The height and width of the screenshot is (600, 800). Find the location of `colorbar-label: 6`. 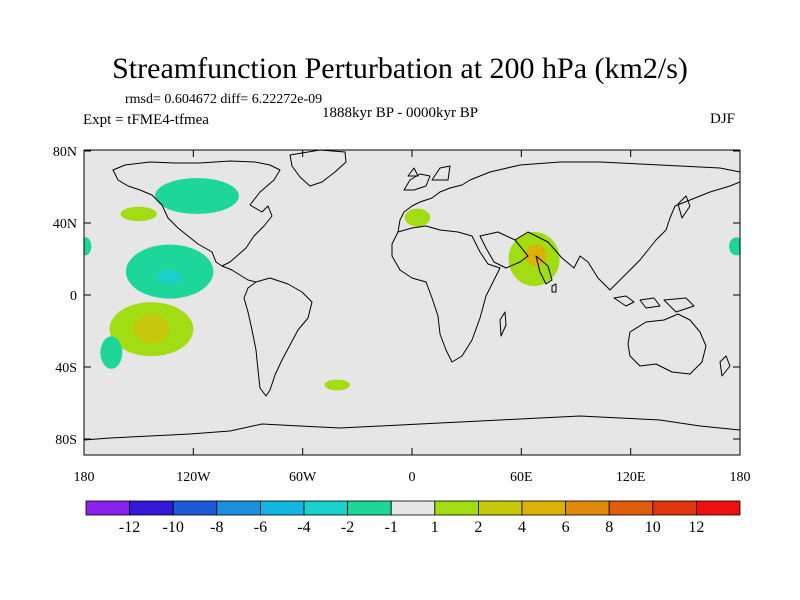

colorbar-label: 6 is located at coordinates (566, 527).